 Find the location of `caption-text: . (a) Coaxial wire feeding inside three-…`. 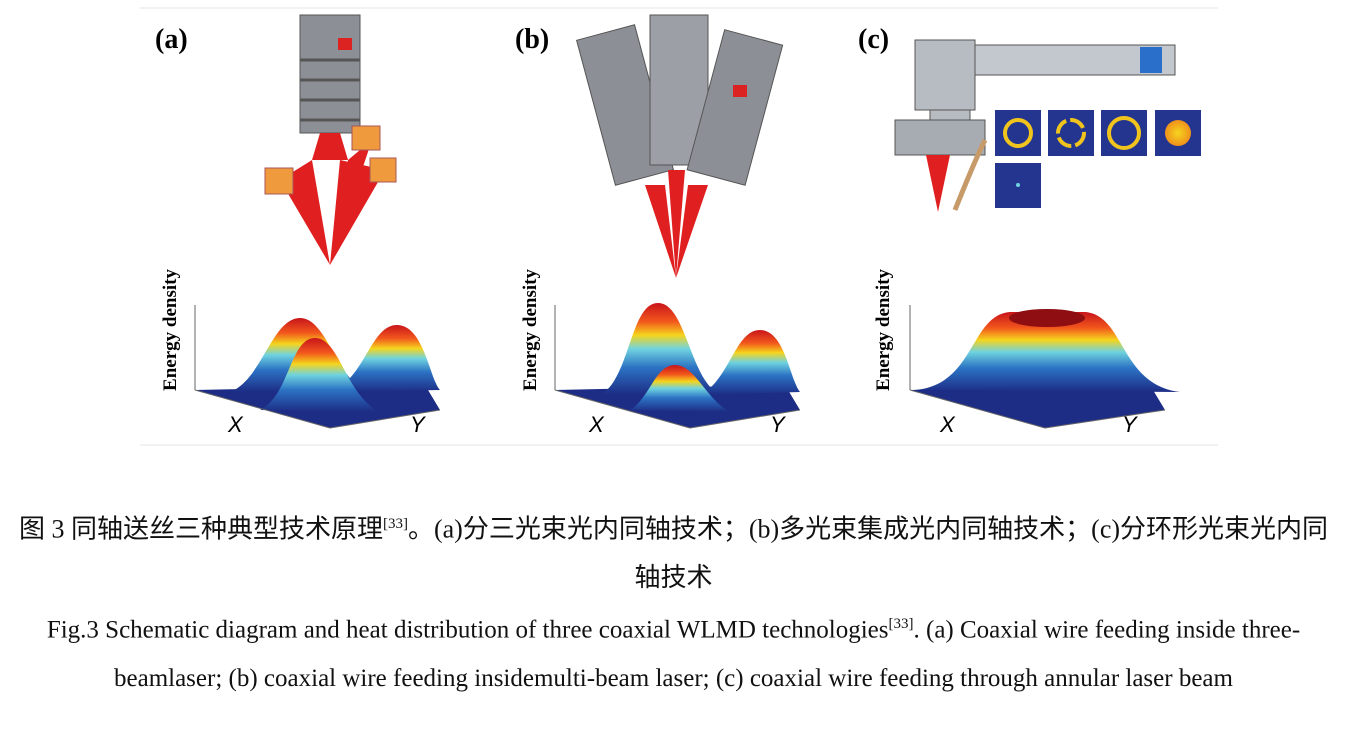

caption-text: . (a) Coaxial wire feeding inside three-… is located at coordinates (707, 654).